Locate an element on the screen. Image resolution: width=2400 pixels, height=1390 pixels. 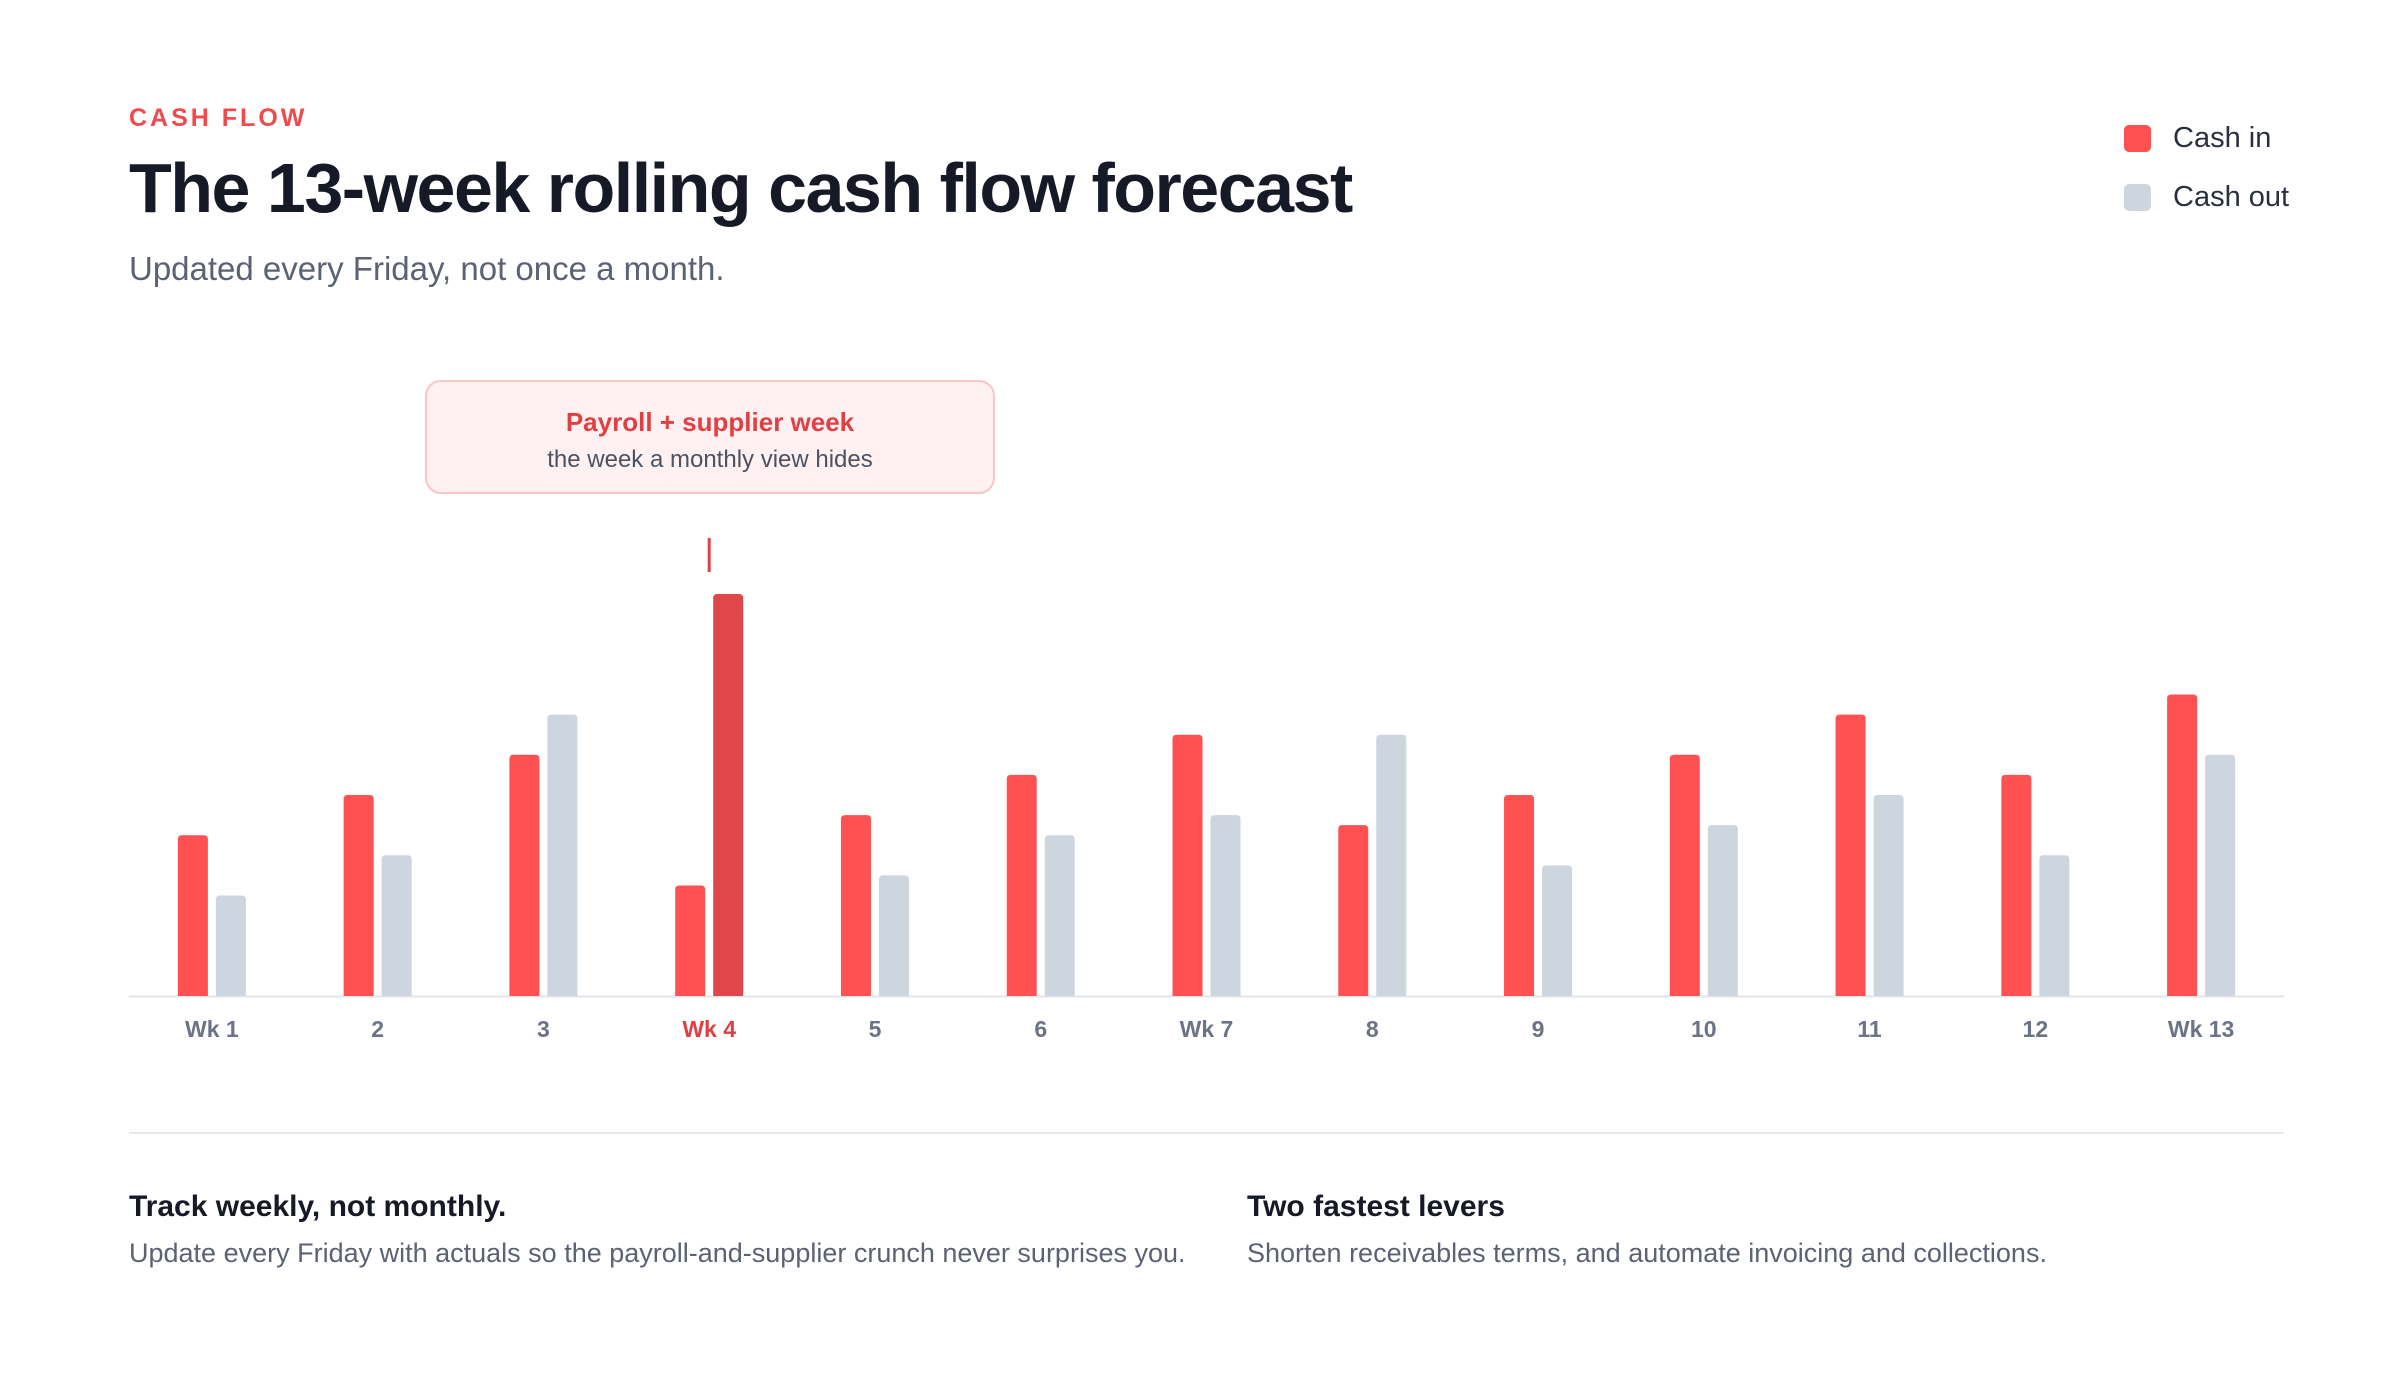
x-tick-label-7: Wk 7 is located at coordinates (1207, 1029).